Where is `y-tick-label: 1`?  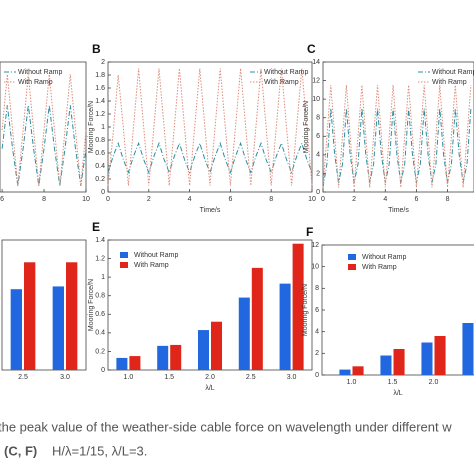 y-tick-label: 1 is located at coordinates (103, 277).